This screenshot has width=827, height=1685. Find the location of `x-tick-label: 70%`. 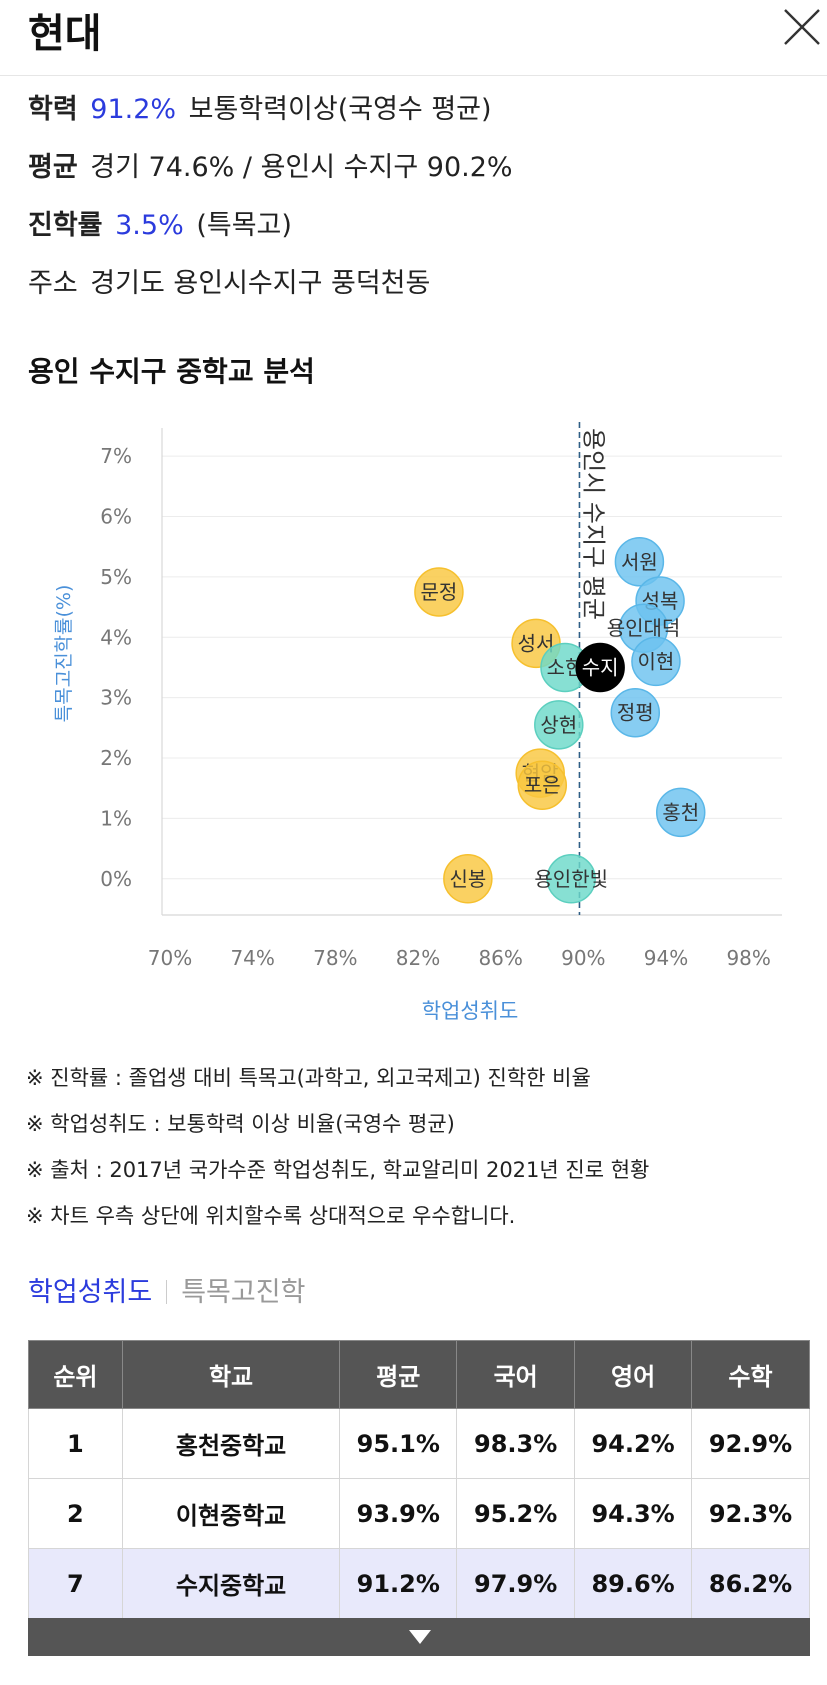

x-tick-label: 70% is located at coordinates (170, 958).